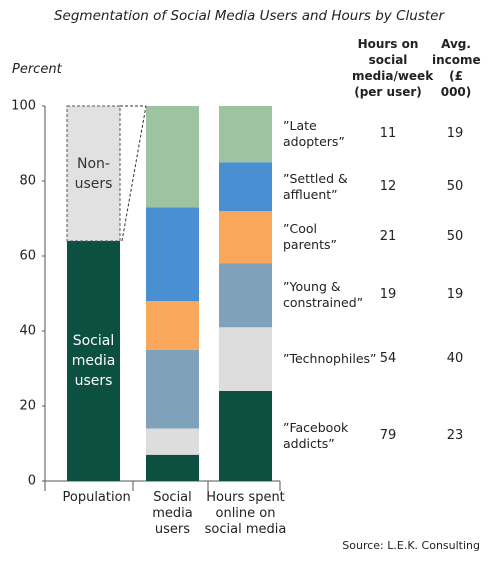  What do you see at coordinates (388, 134) in the screenshot?
I see `hours-value: 11` at bounding box center [388, 134].